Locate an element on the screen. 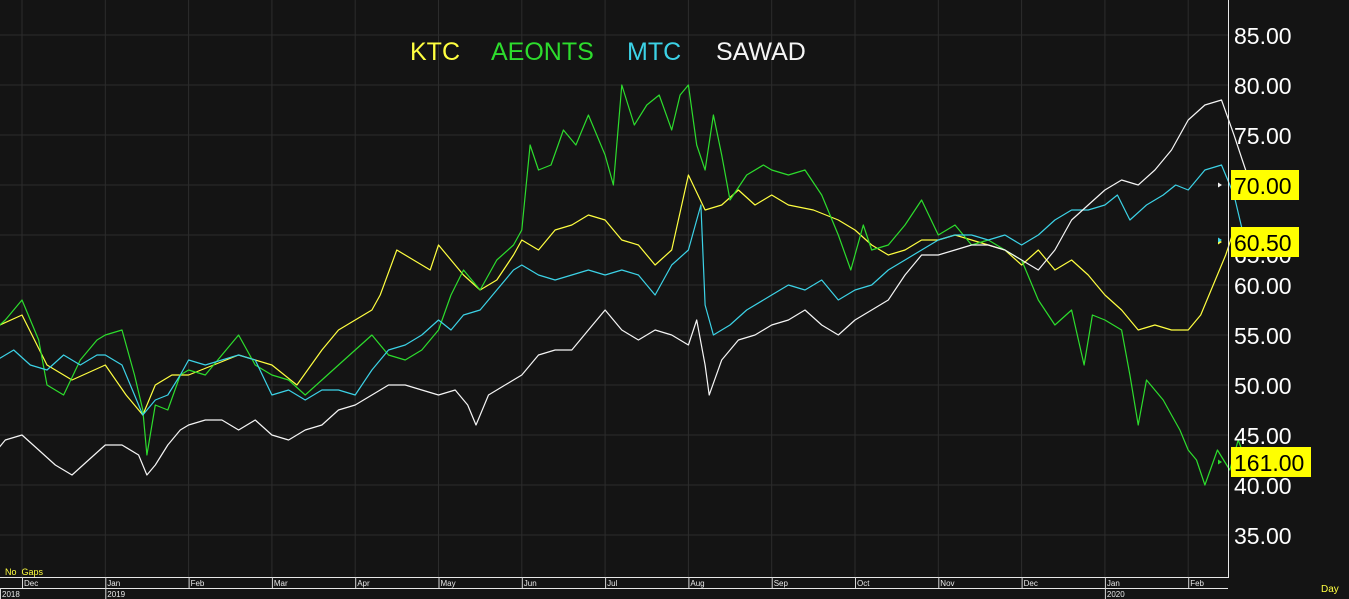 The height and width of the screenshot is (599, 1349). gap-mode-label: No Gaps is located at coordinates (24, 572).